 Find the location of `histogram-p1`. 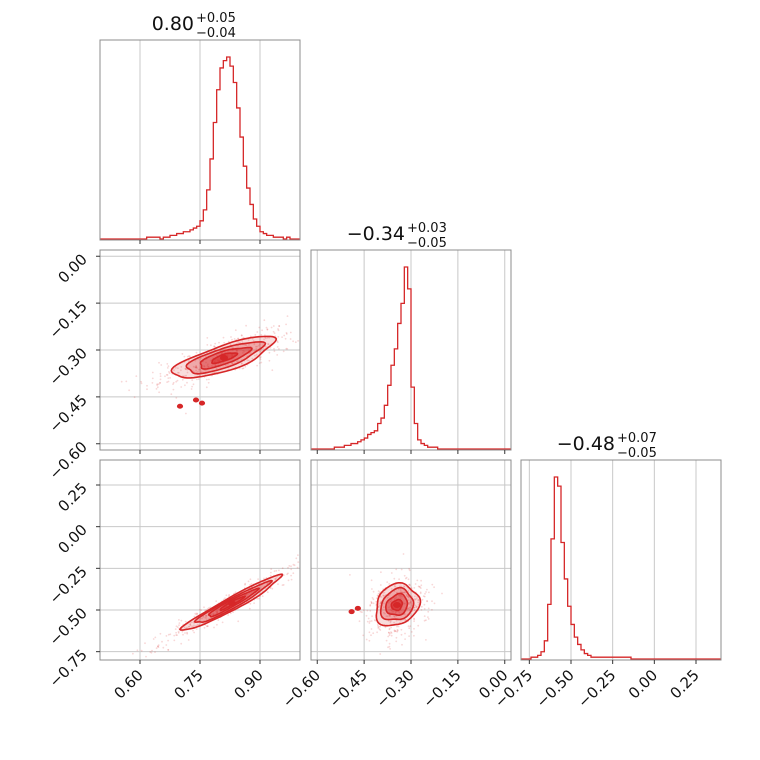

histogram-p1 is located at coordinates (200, 148).